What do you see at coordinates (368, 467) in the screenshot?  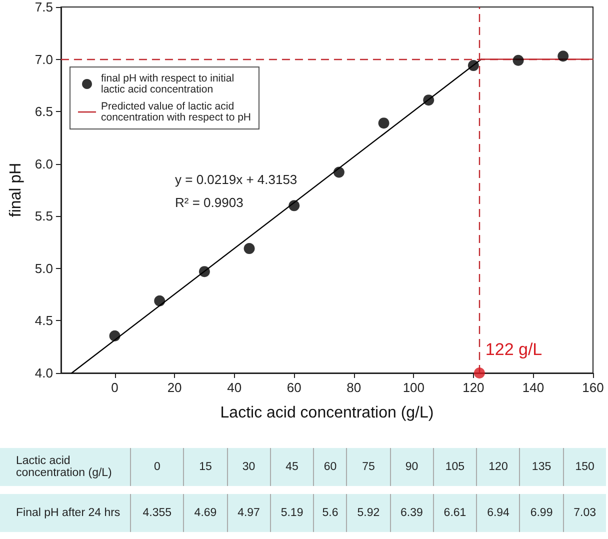 I see `text: 75` at bounding box center [368, 467].